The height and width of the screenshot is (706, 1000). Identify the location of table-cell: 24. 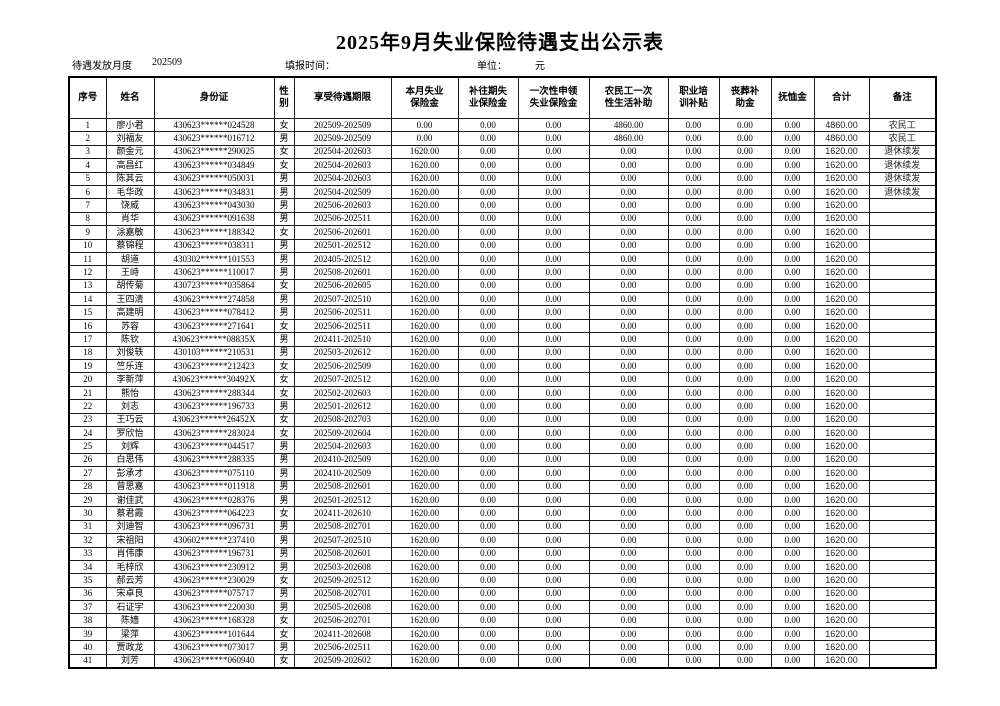
(87, 433).